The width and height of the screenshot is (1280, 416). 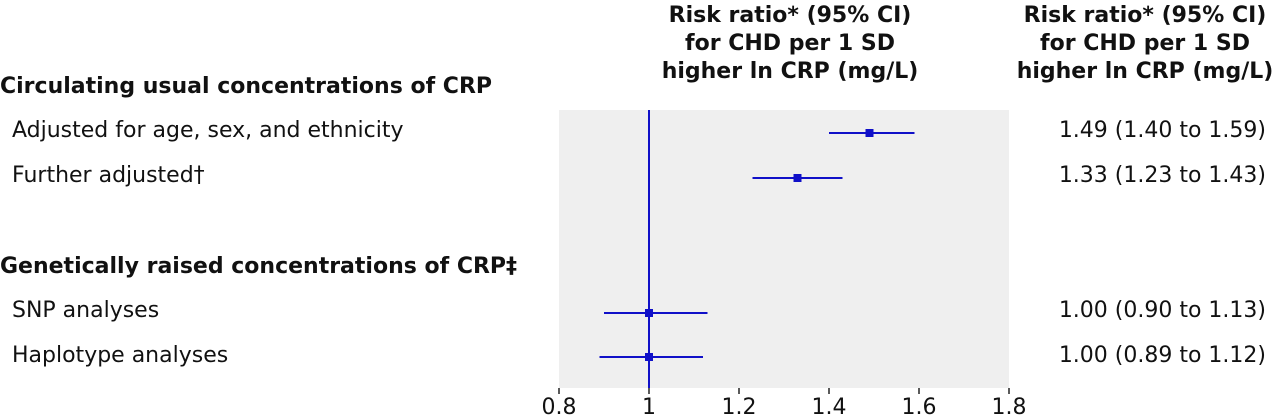 What do you see at coordinates (1162, 310) in the screenshot?
I see `row-value-snp: 1.00 (0.90 to 1.13)` at bounding box center [1162, 310].